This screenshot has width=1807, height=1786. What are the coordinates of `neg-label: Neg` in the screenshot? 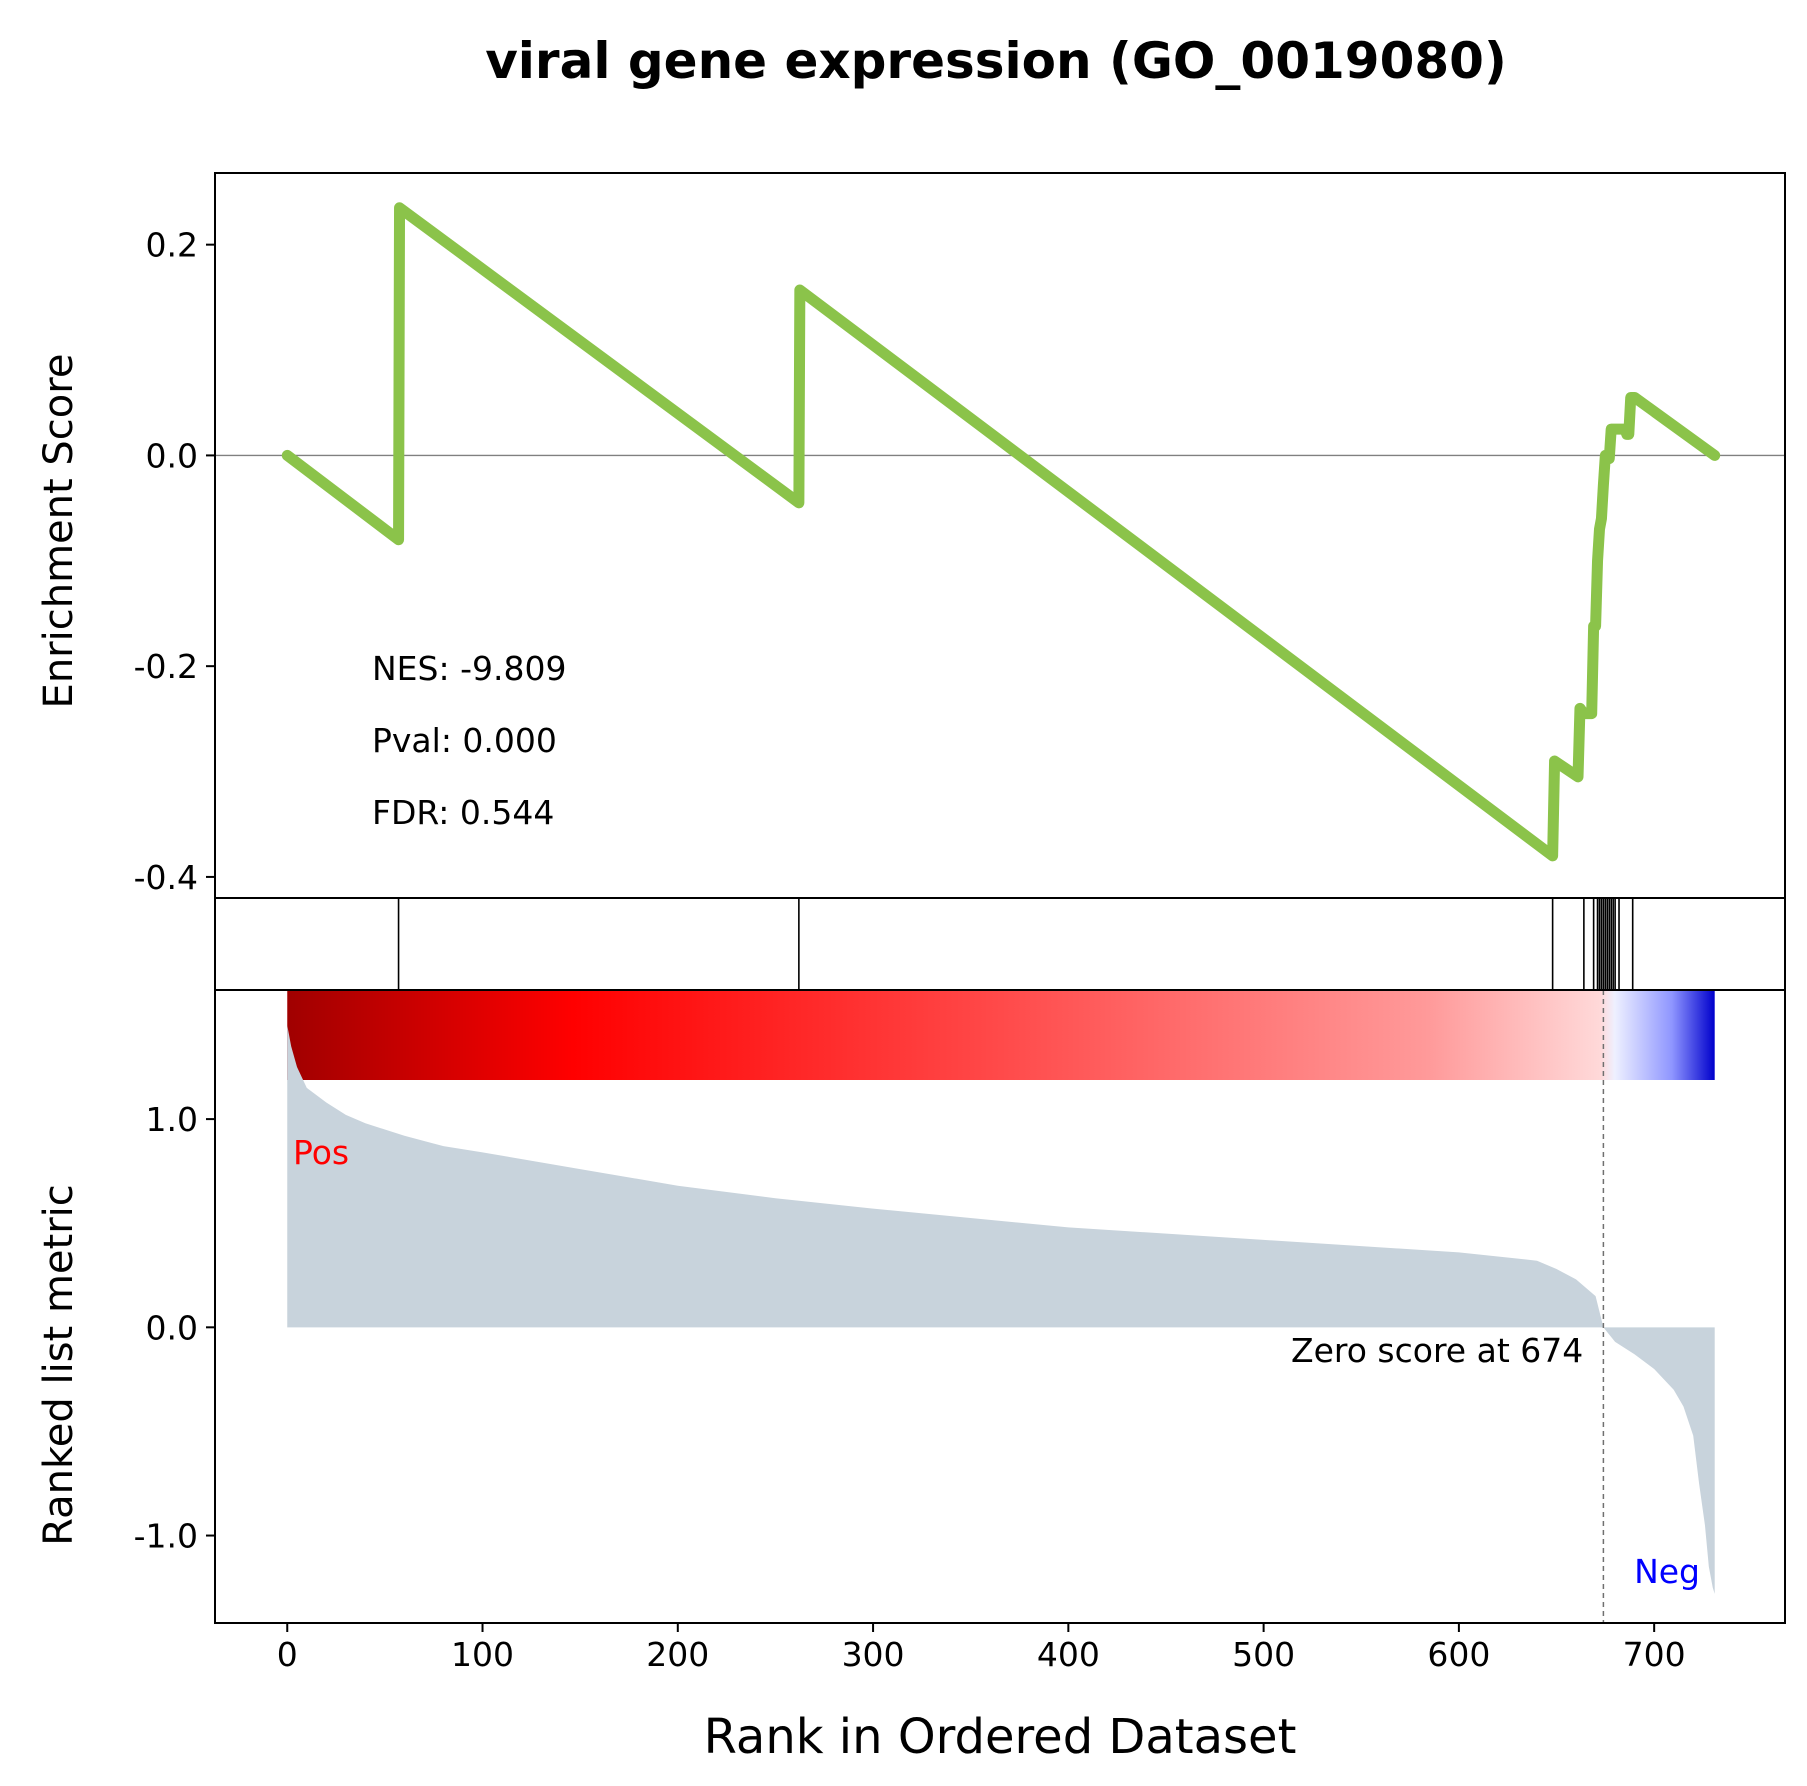 It's located at (1667, 1571).